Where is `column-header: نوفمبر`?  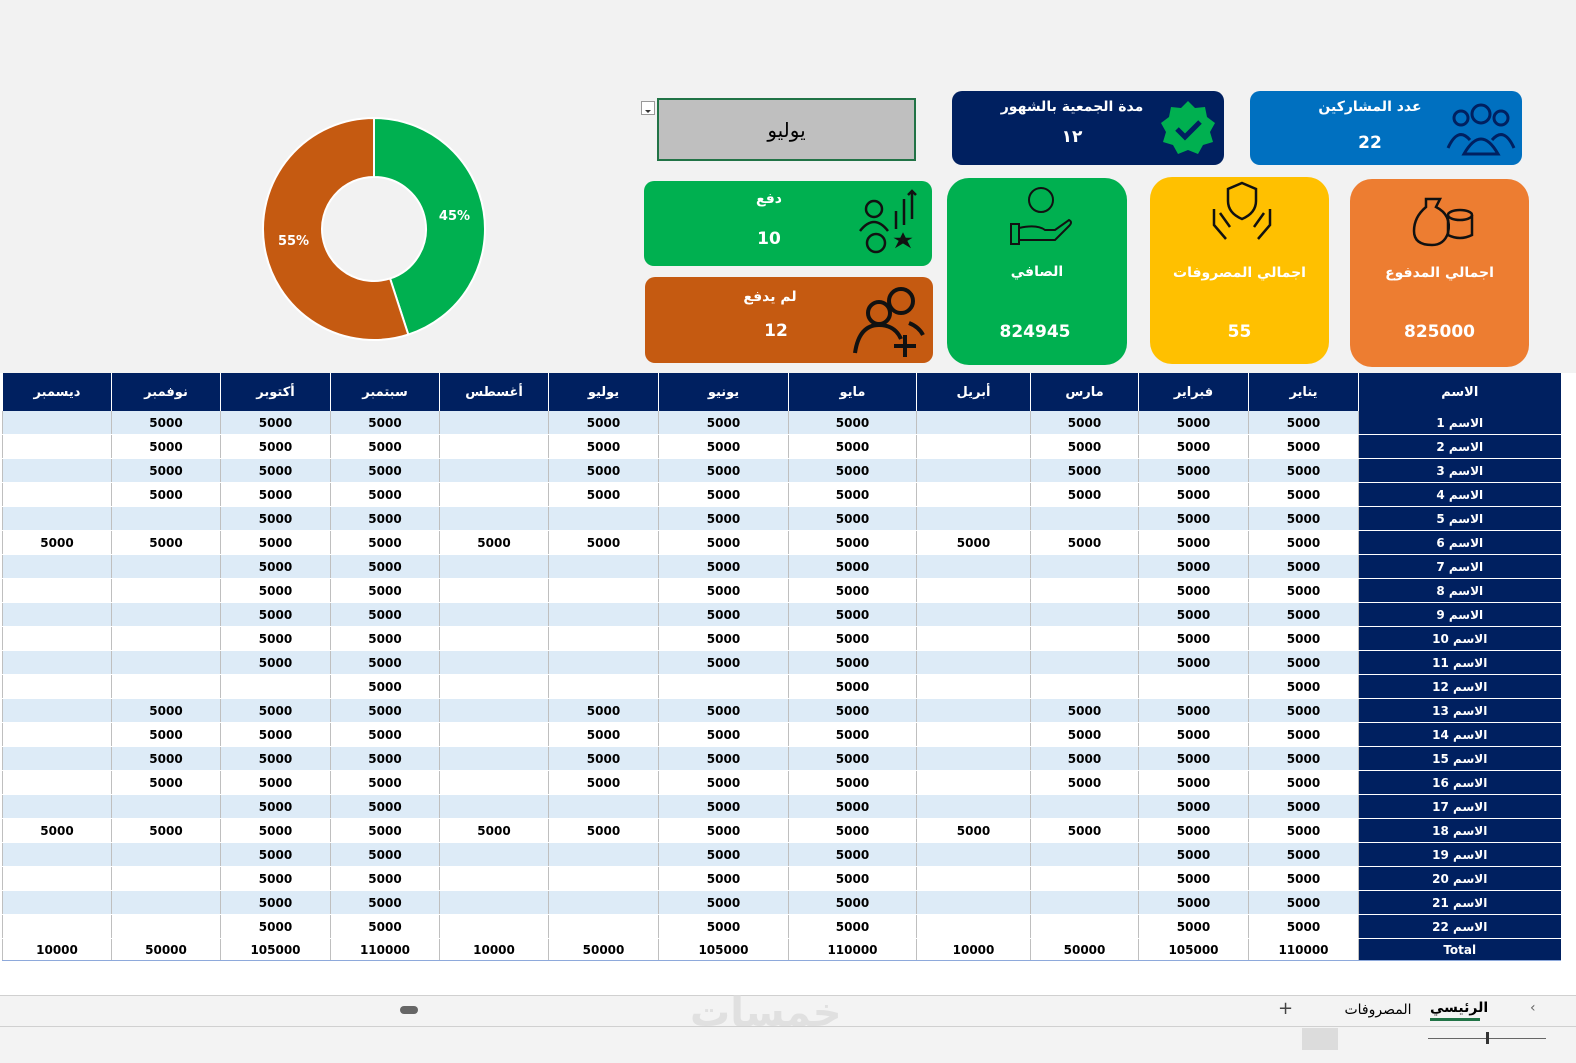 column-header: نوفمبر is located at coordinates (166, 392).